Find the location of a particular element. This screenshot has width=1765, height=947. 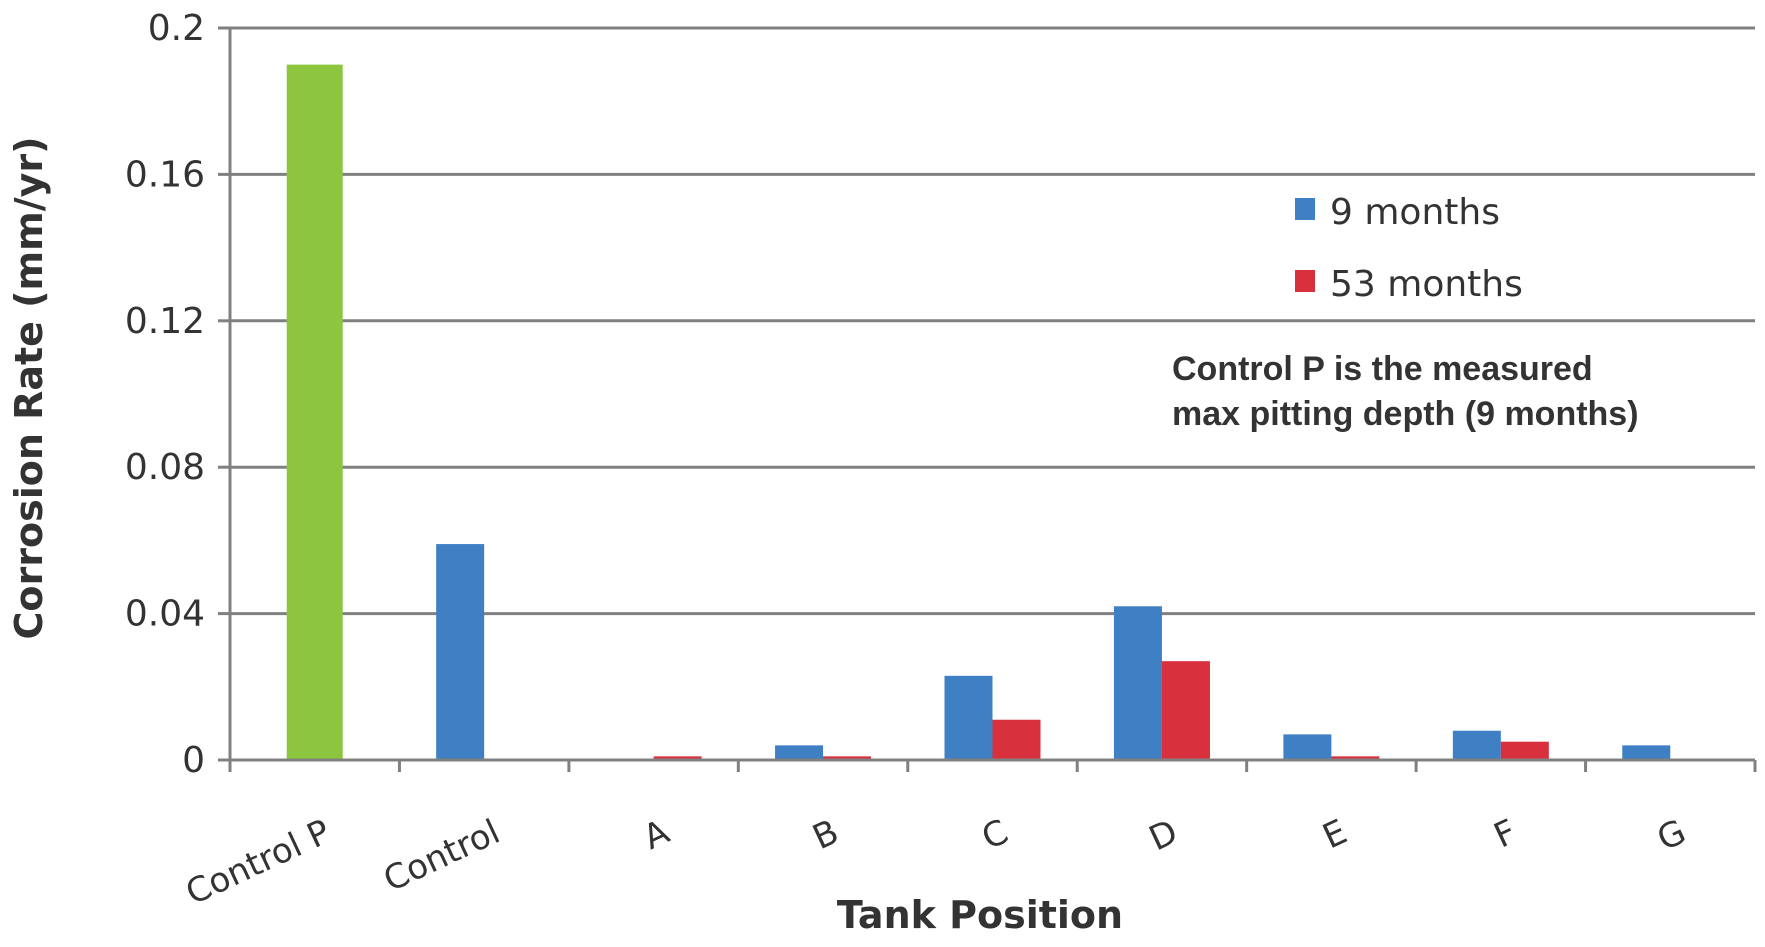

legend-swatch-53-months is located at coordinates (1305, 281).